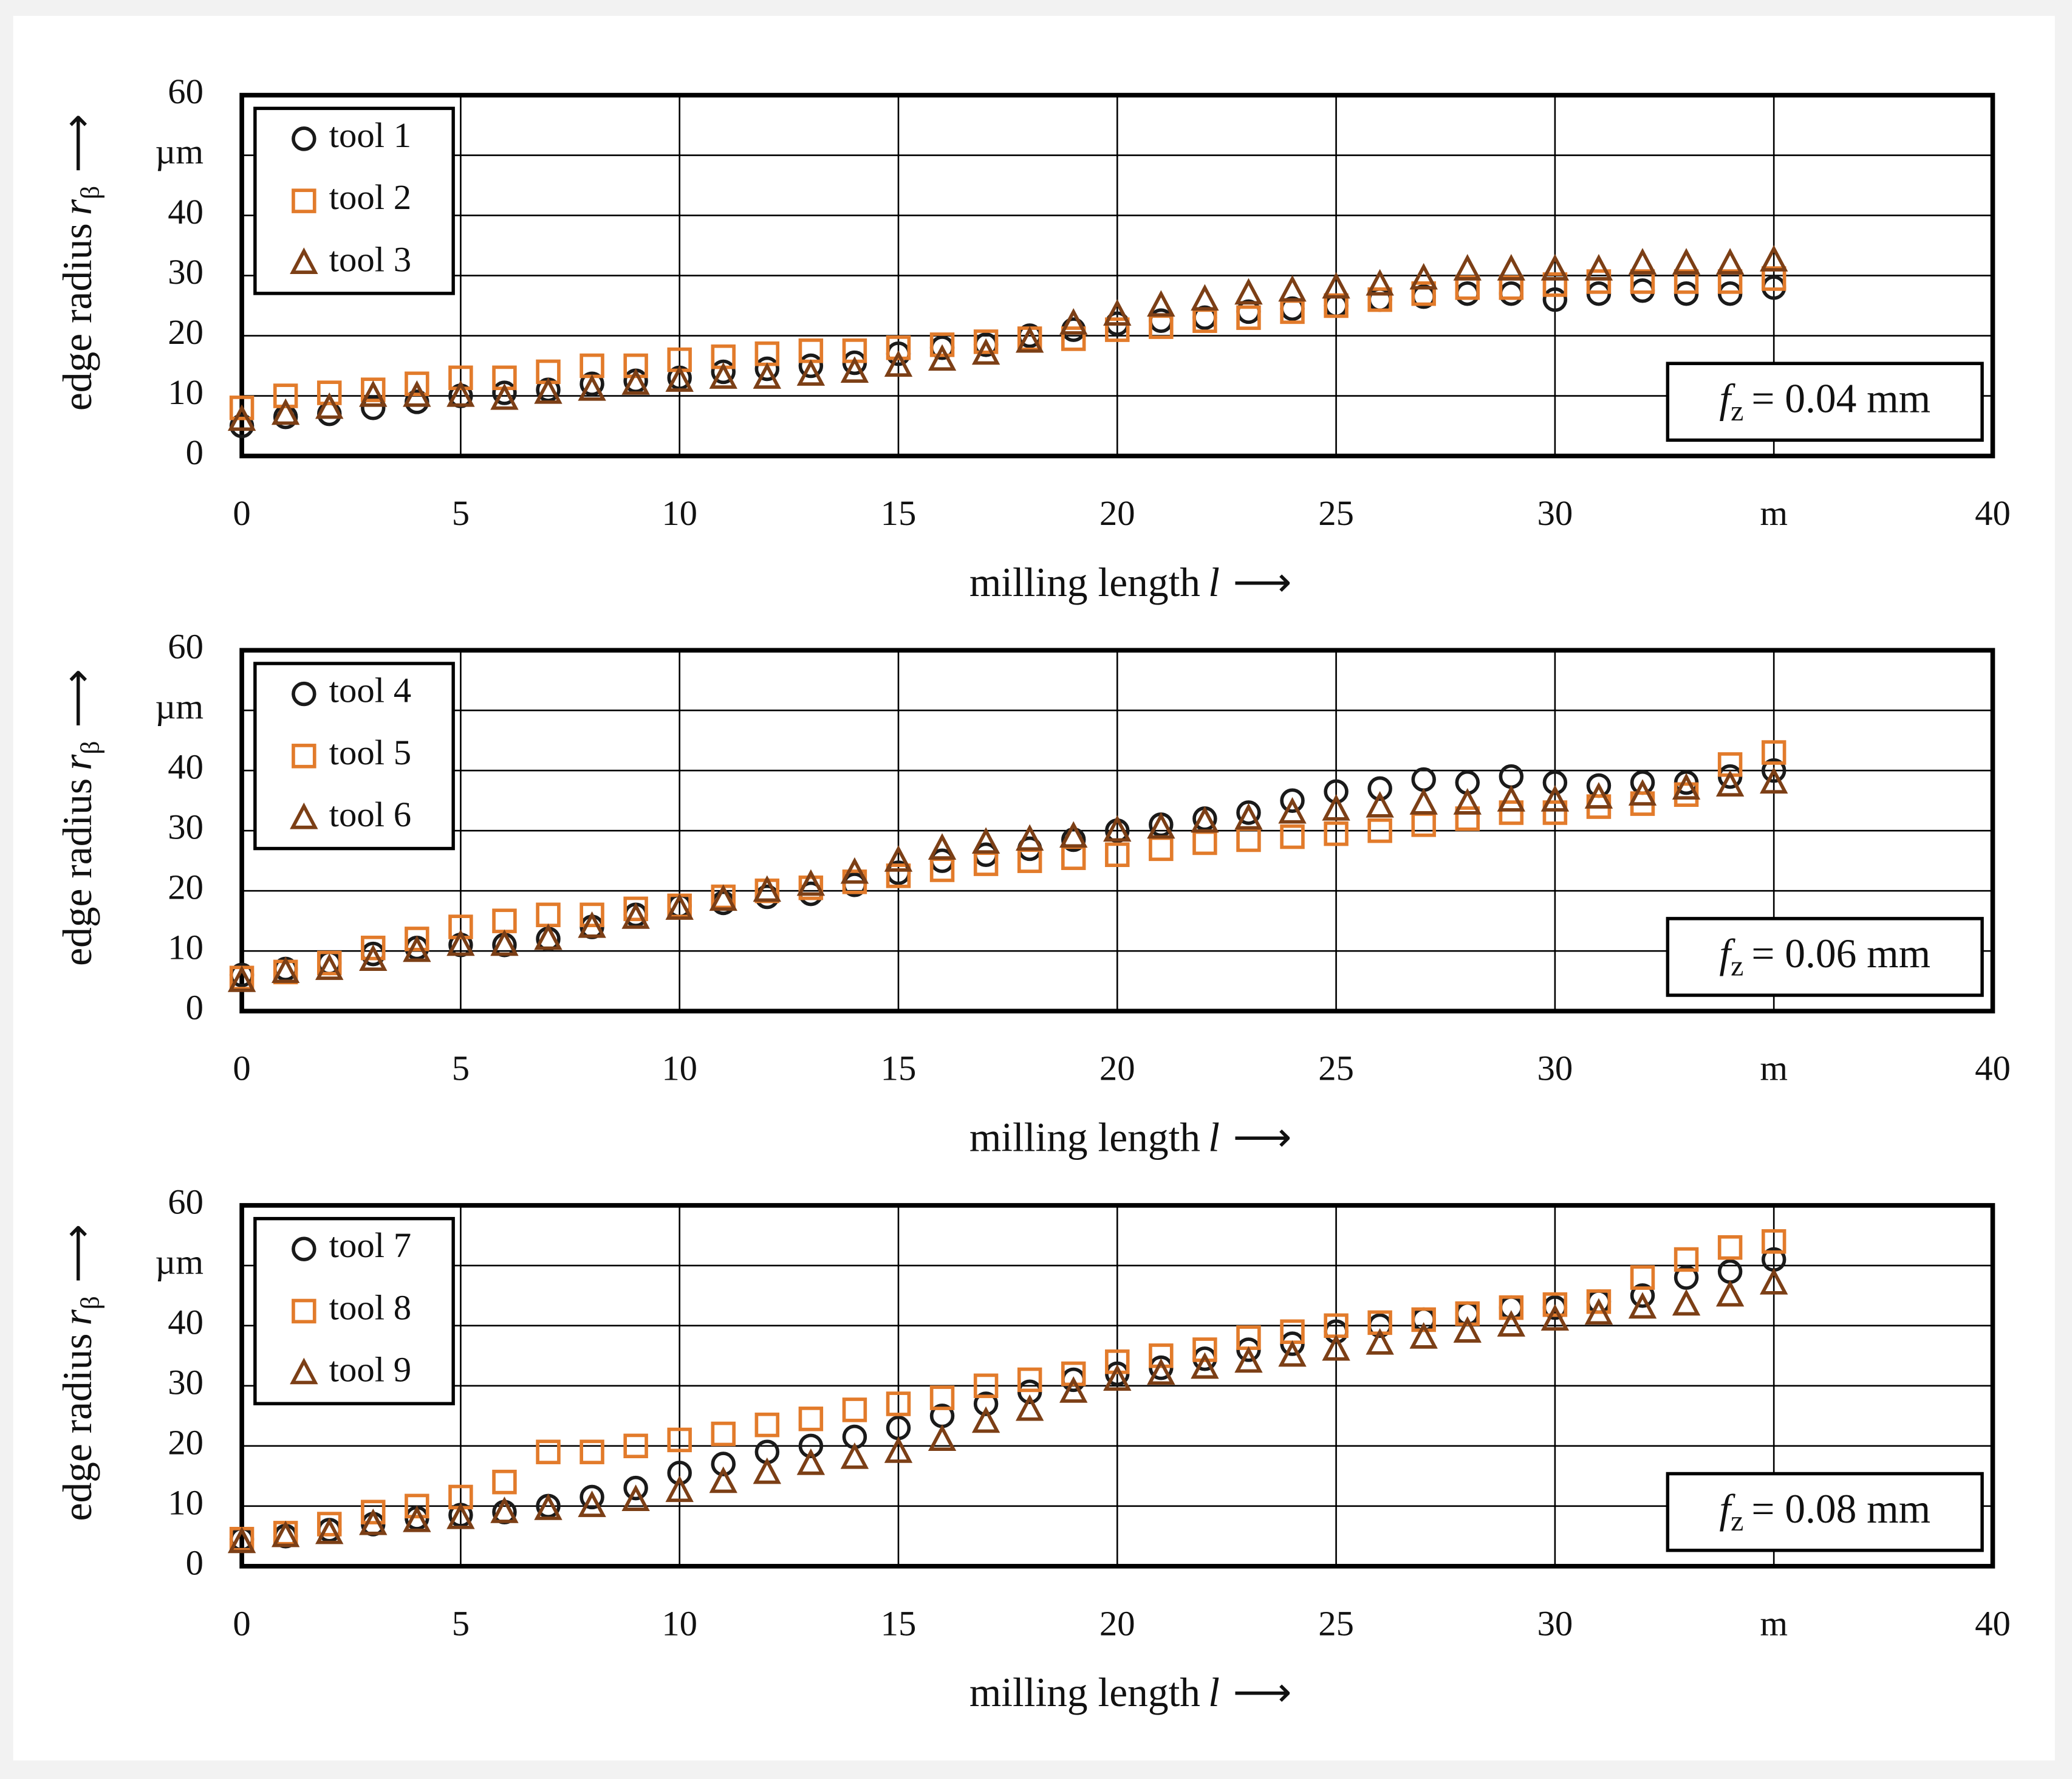 The height and width of the screenshot is (1779, 2072). I want to click on y-tick-label: µm, so click(179, 151).